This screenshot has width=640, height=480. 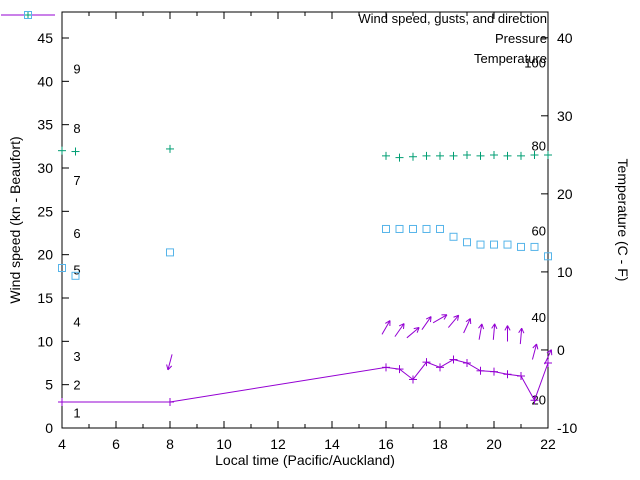 What do you see at coordinates (45, 298) in the screenshot?
I see `y-tick-label: 15` at bounding box center [45, 298].